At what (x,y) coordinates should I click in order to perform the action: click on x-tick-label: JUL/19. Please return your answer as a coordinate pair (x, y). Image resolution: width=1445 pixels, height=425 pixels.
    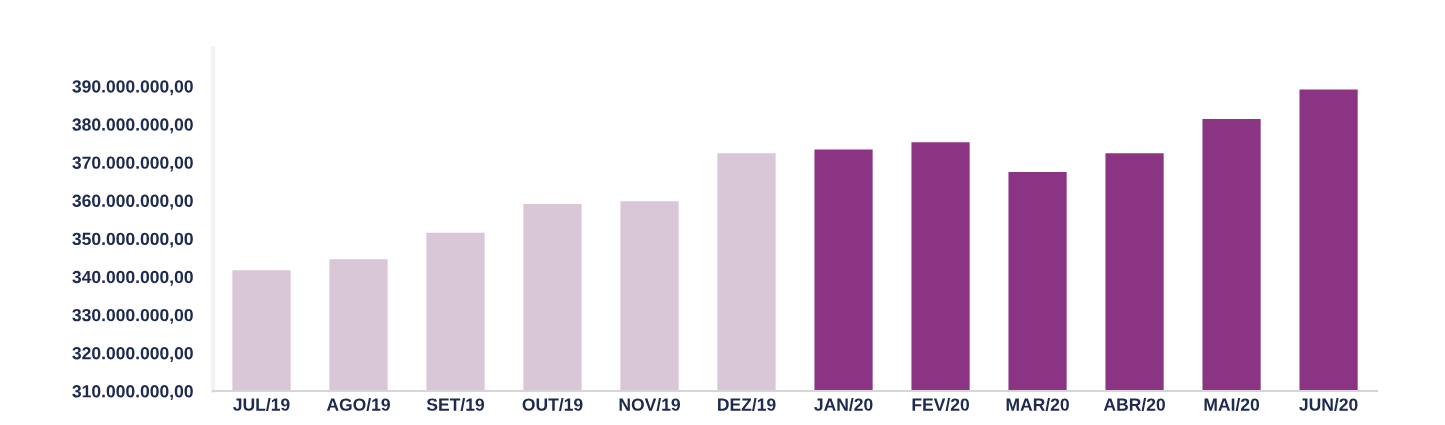
    Looking at the image, I should click on (261, 404).